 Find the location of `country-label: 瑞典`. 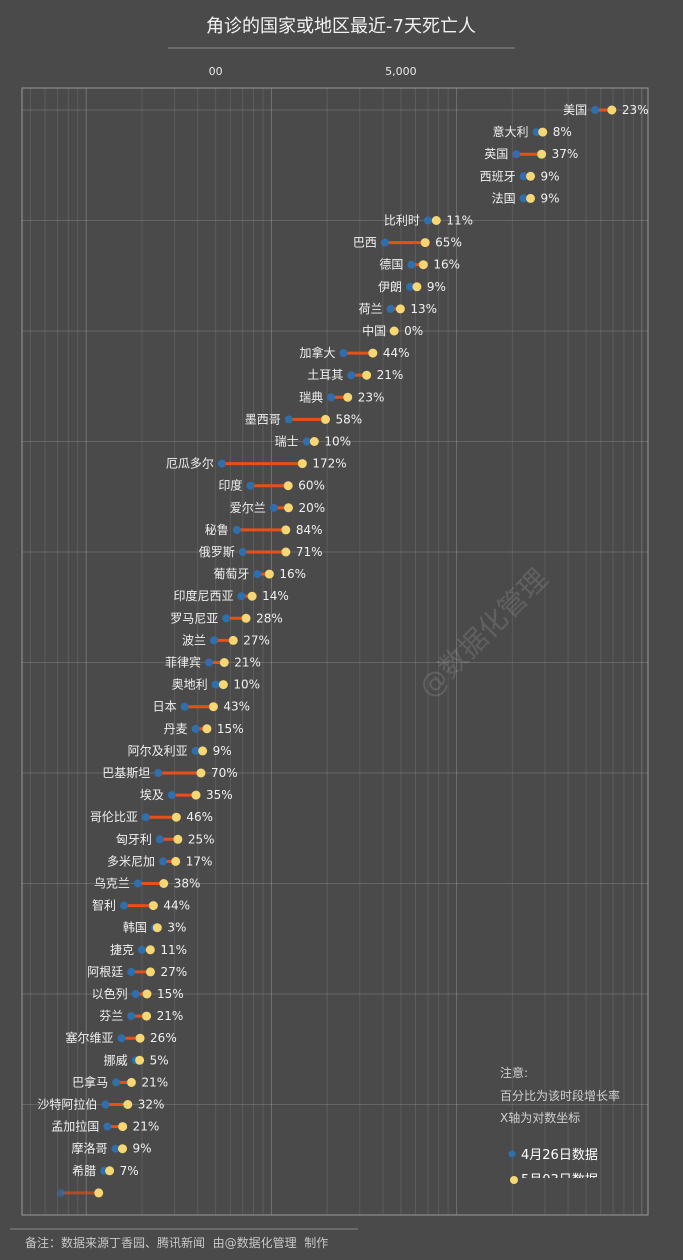

country-label: 瑞典 is located at coordinates (311, 397).